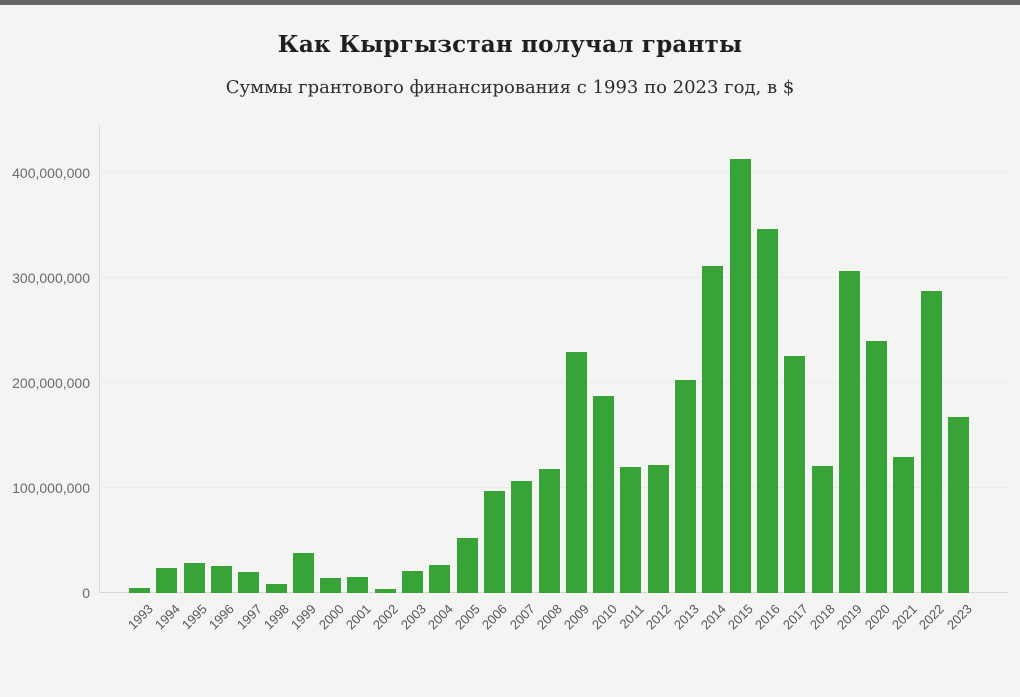  I want to click on ytick-label-400000000: 400,000,000, so click(51, 173).